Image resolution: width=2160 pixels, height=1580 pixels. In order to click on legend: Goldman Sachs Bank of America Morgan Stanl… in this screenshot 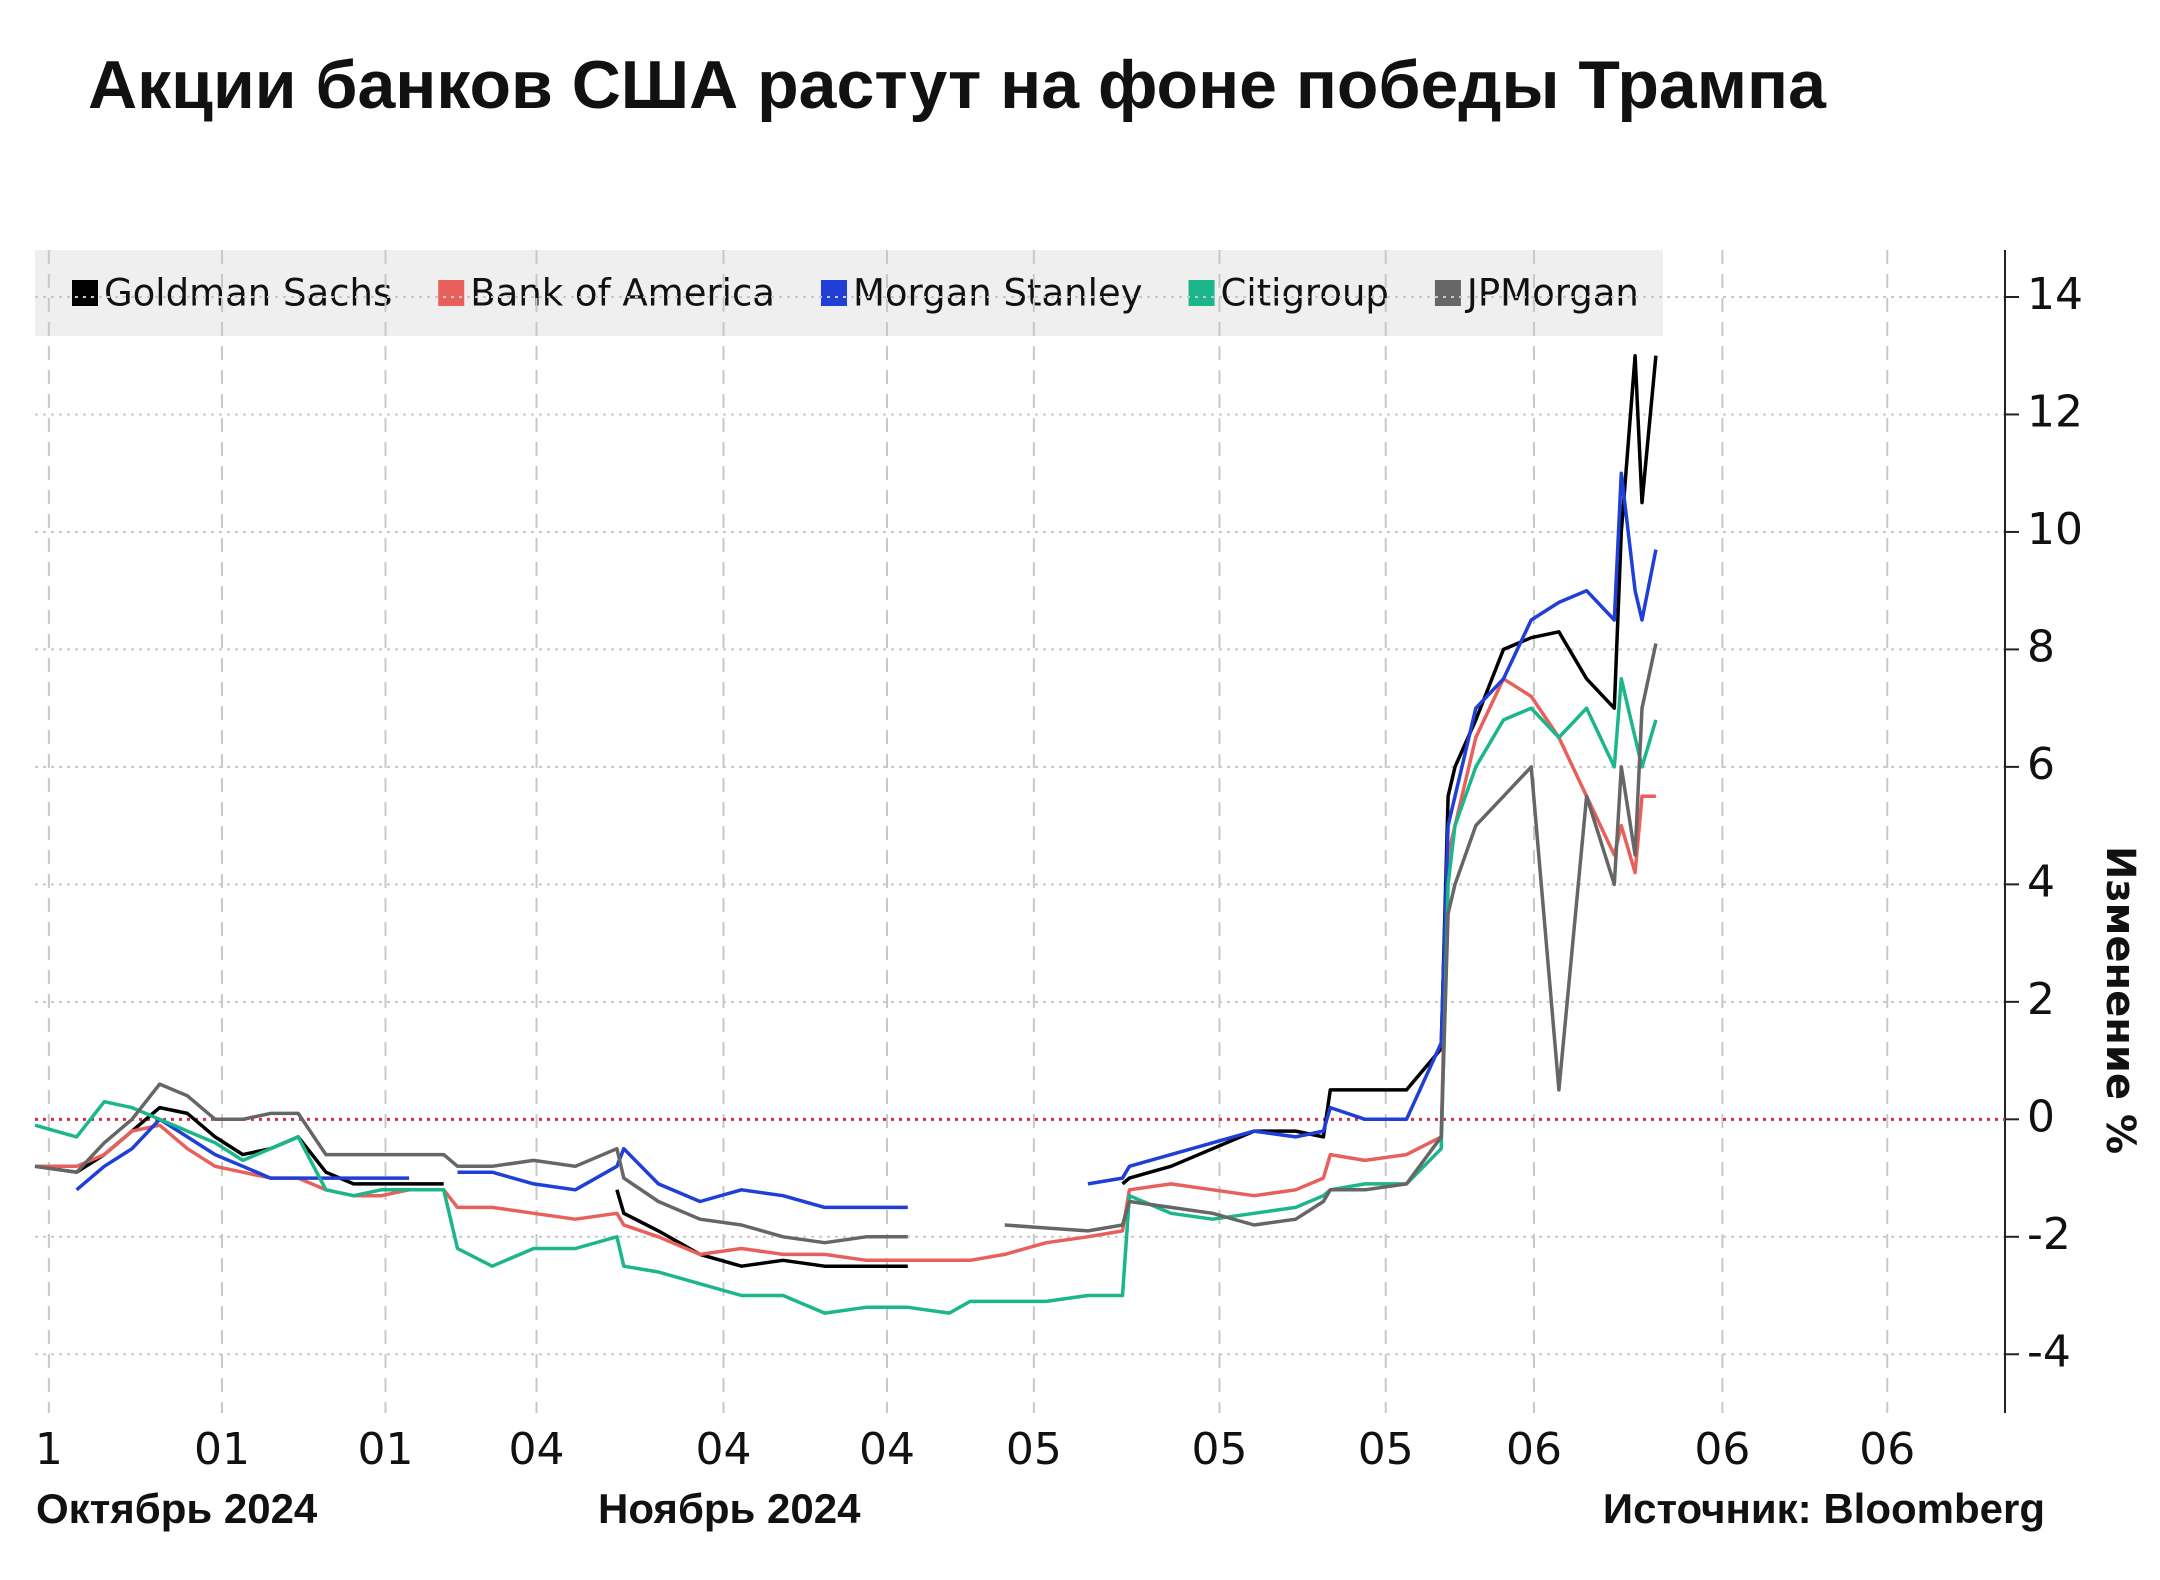, I will do `click(855, 293)`.